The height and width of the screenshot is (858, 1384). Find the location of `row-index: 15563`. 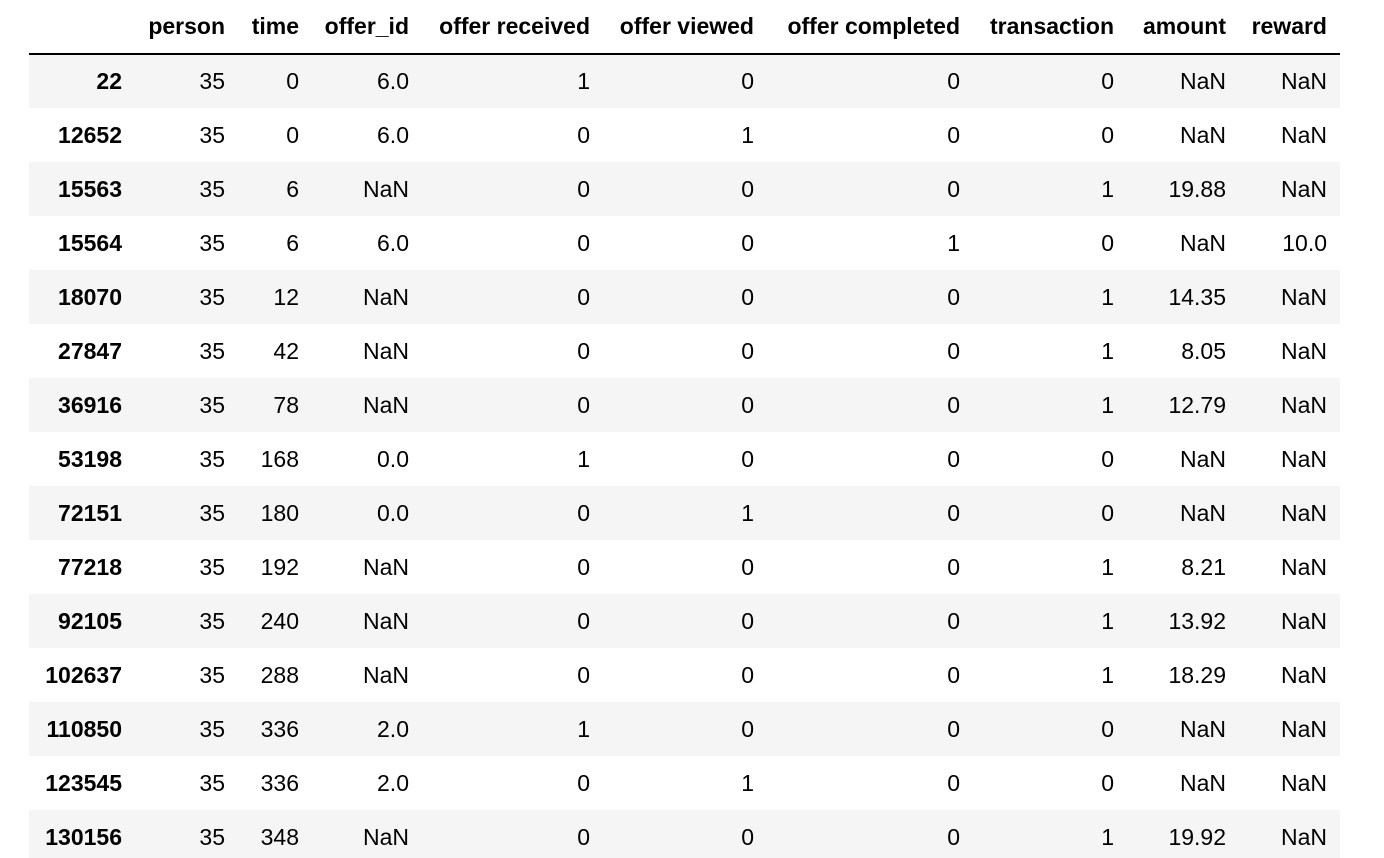

row-index: 15563 is located at coordinates (90, 188).